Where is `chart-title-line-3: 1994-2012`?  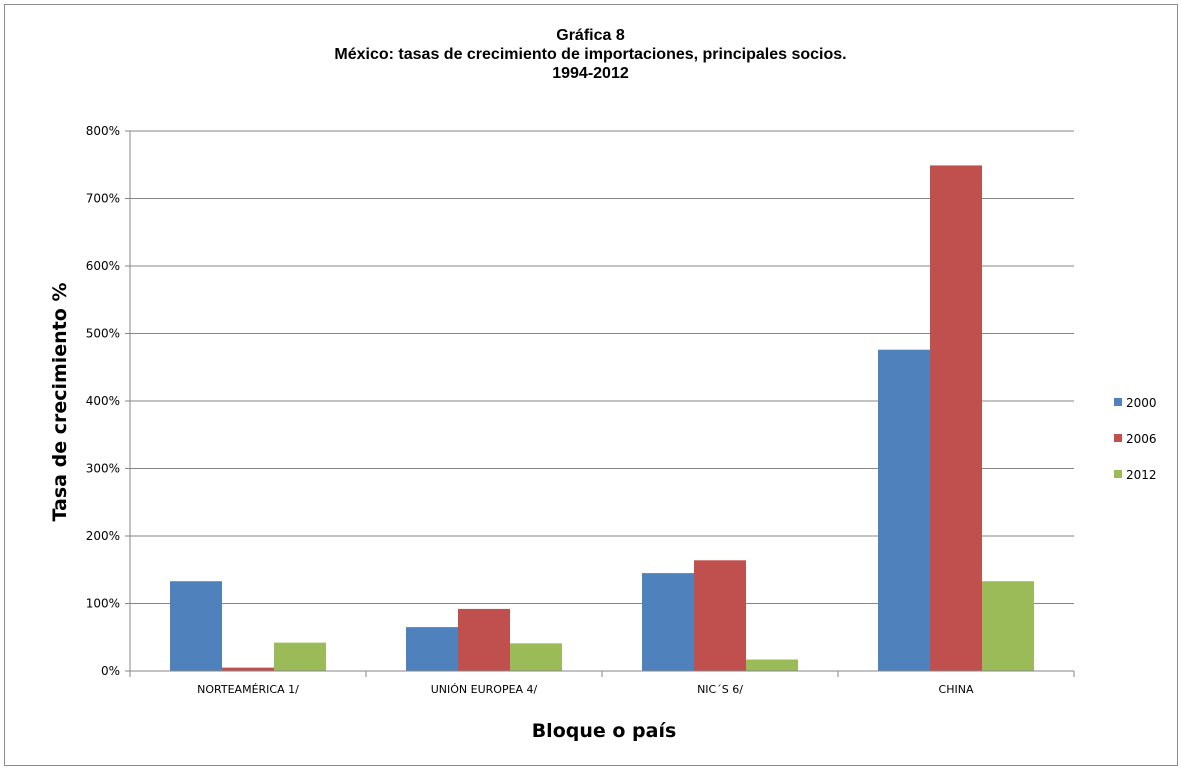 chart-title-line-3: 1994-2012 is located at coordinates (590, 73).